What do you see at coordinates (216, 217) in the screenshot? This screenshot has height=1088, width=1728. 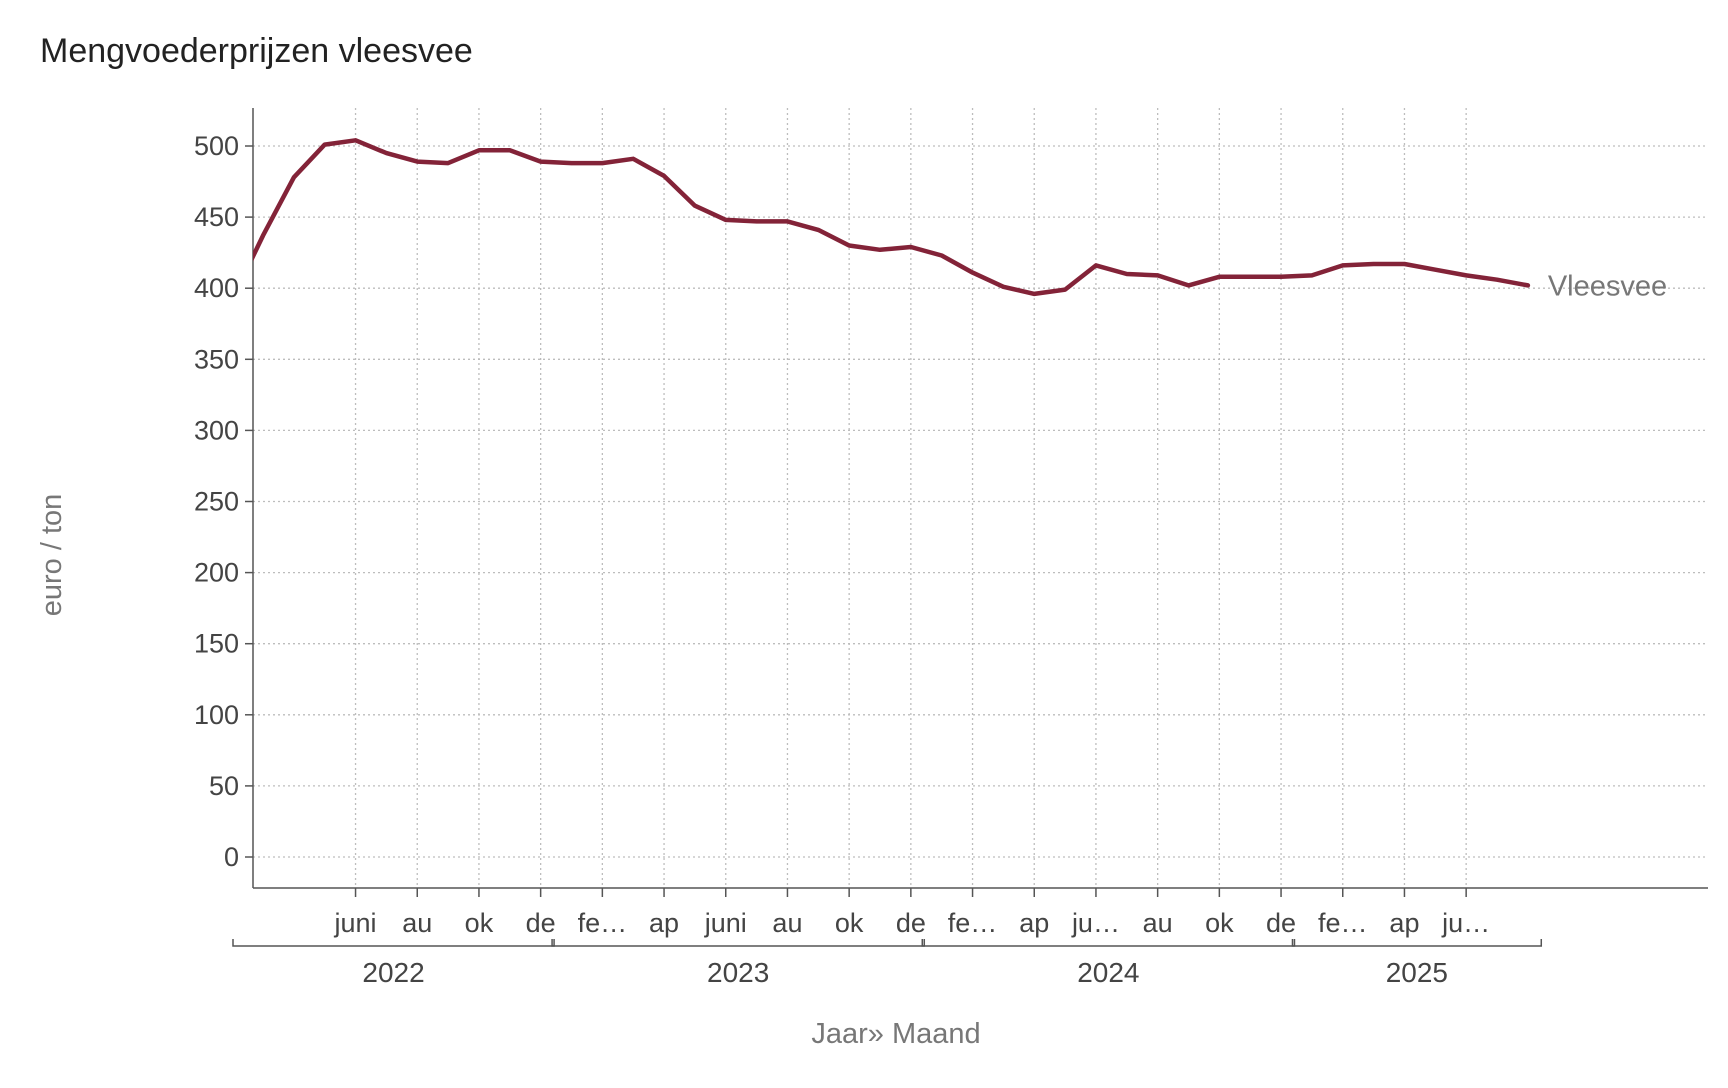 I see `y-tick-label: 450` at bounding box center [216, 217].